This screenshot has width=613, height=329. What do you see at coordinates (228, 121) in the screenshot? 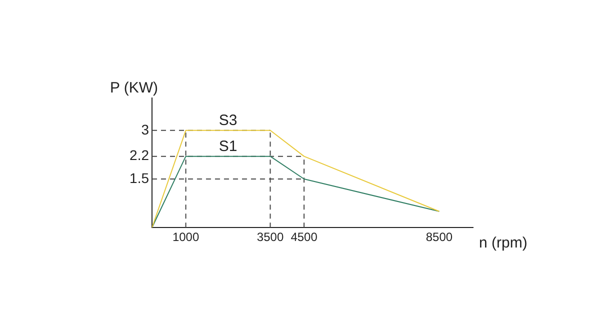
I see `series-label: S3` at bounding box center [228, 121].